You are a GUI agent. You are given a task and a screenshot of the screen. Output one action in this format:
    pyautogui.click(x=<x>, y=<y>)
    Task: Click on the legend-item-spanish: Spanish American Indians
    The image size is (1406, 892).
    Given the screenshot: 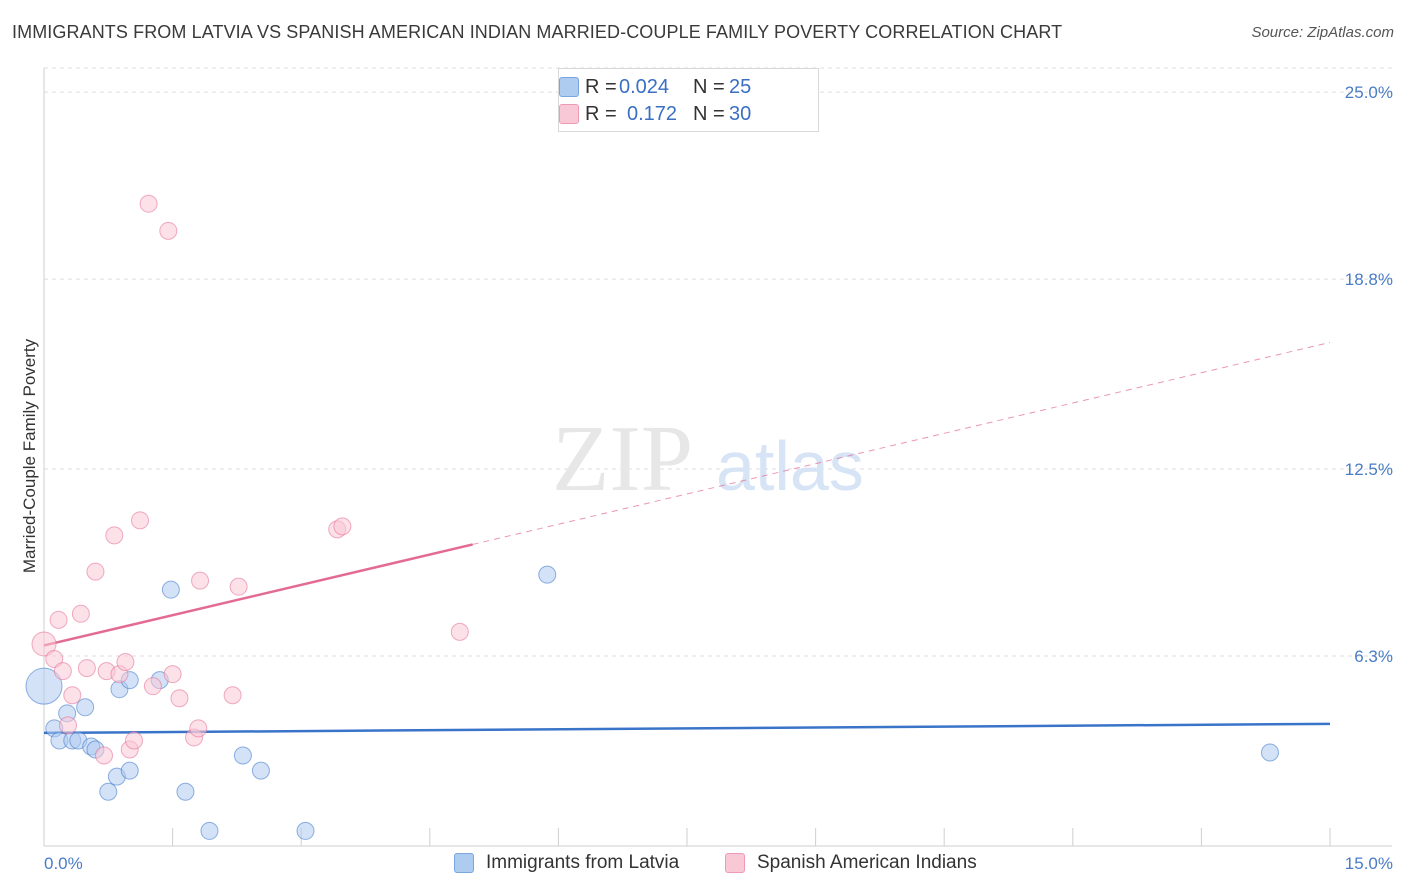 What is the action you would take?
    pyautogui.click(x=851, y=863)
    